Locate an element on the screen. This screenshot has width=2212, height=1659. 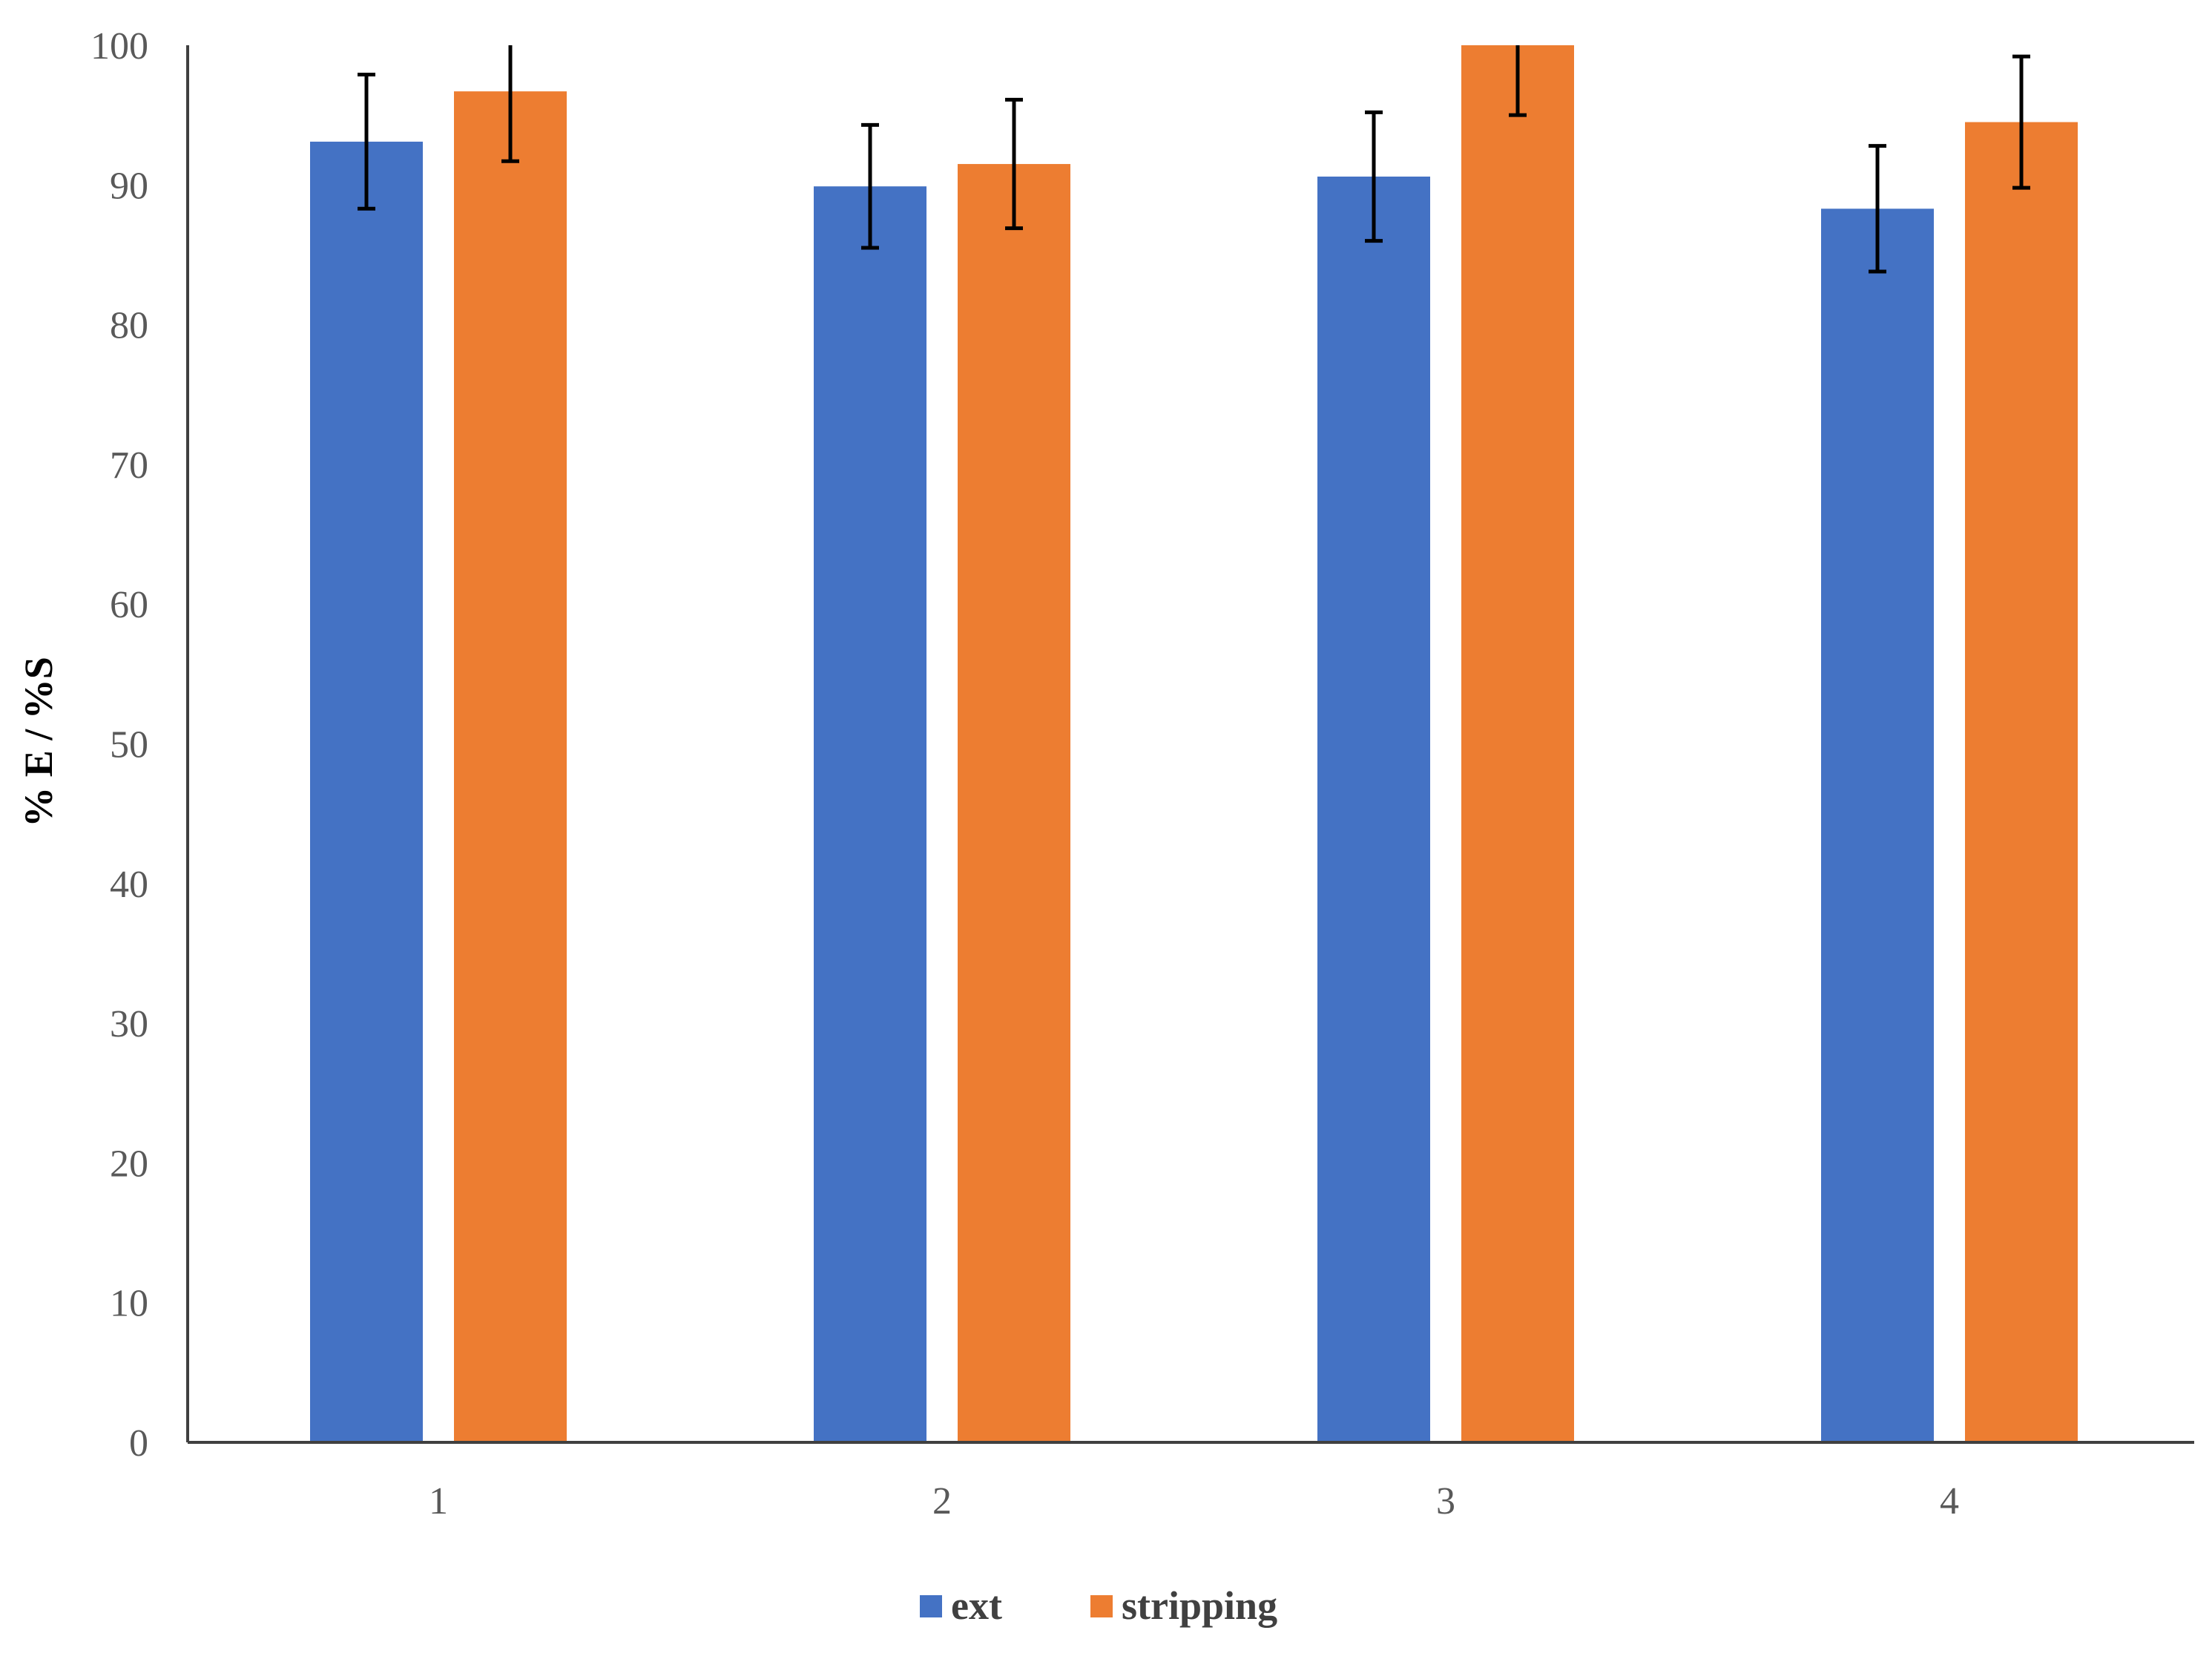
x-tick-label: 2 is located at coordinates (942, 1501).